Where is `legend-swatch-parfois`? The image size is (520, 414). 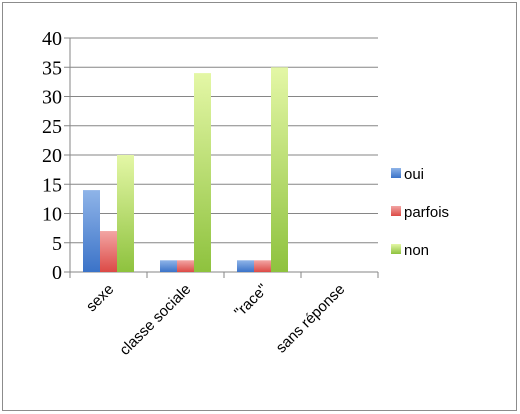 legend-swatch-parfois is located at coordinates (396, 211).